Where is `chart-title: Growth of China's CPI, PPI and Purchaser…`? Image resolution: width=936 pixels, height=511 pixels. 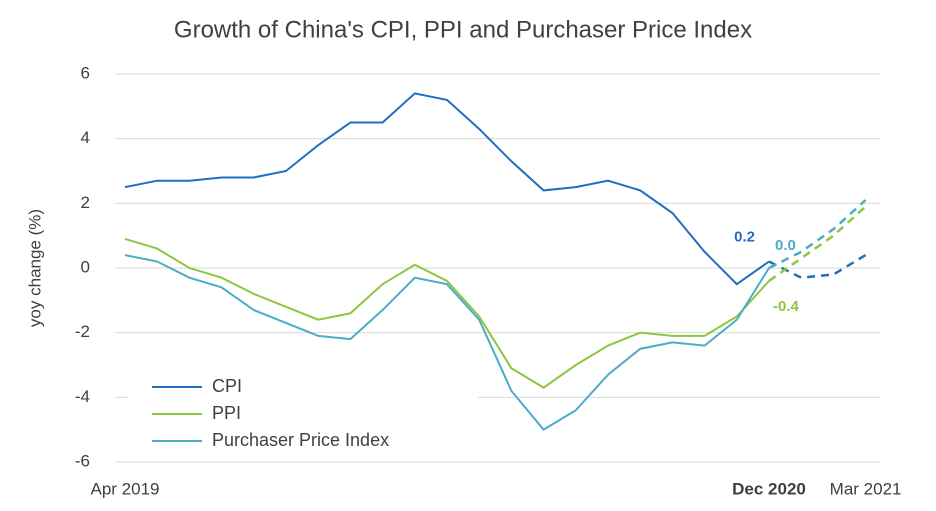 chart-title: Growth of China's CPI, PPI and Purchaser… is located at coordinates (463, 29).